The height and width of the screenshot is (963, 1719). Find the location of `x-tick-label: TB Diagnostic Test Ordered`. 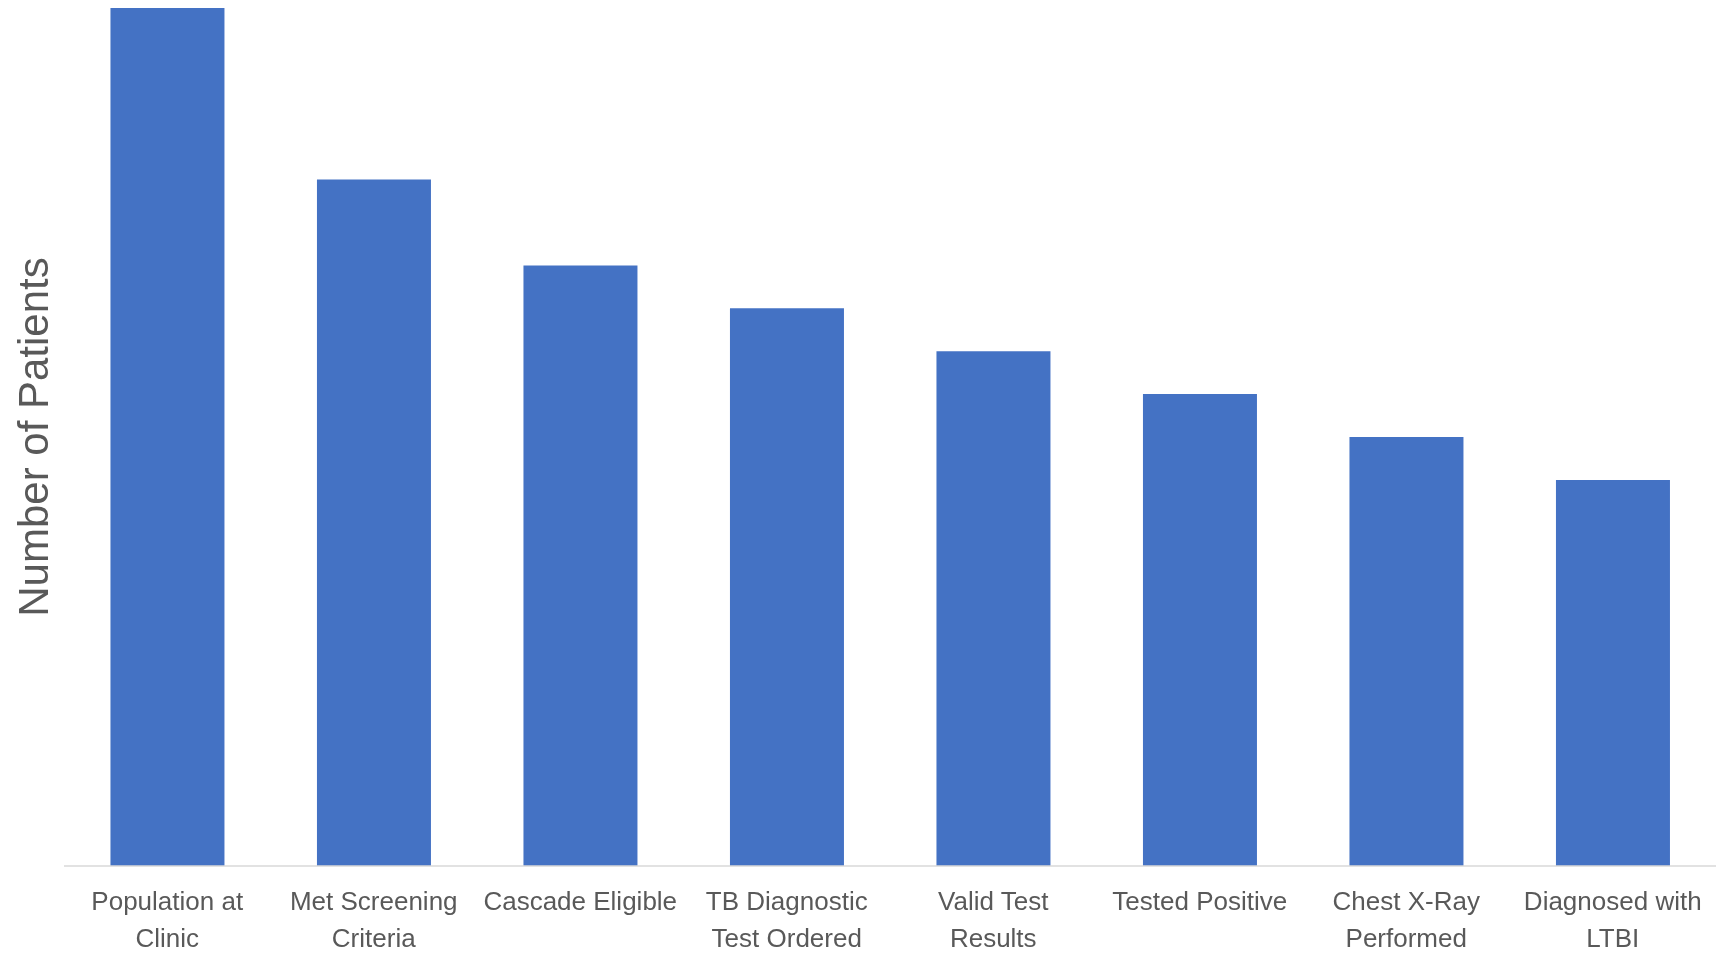

x-tick-label: TB Diagnostic Test Ordered is located at coordinates (786, 919).